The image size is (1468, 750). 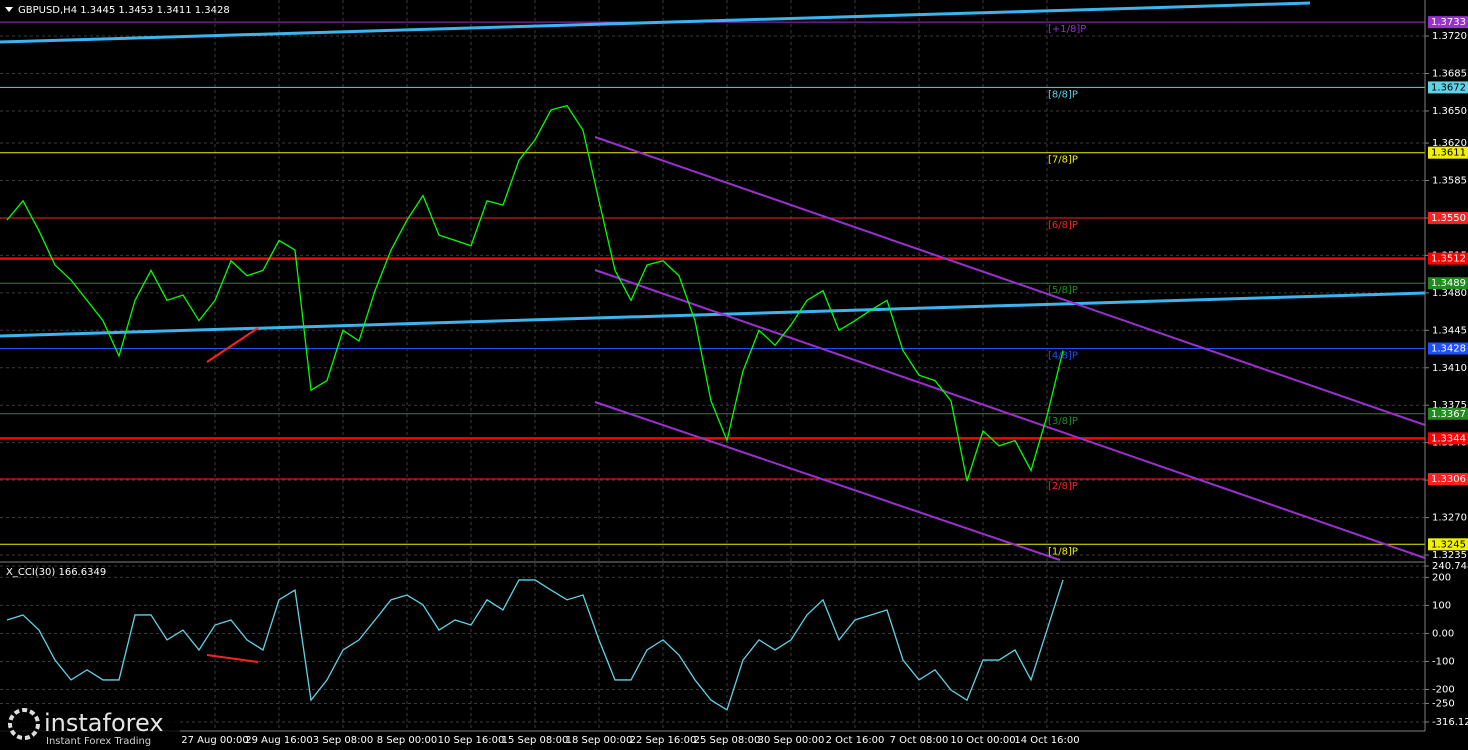 I want to click on y-tick-label: -100, so click(x=1443, y=661).